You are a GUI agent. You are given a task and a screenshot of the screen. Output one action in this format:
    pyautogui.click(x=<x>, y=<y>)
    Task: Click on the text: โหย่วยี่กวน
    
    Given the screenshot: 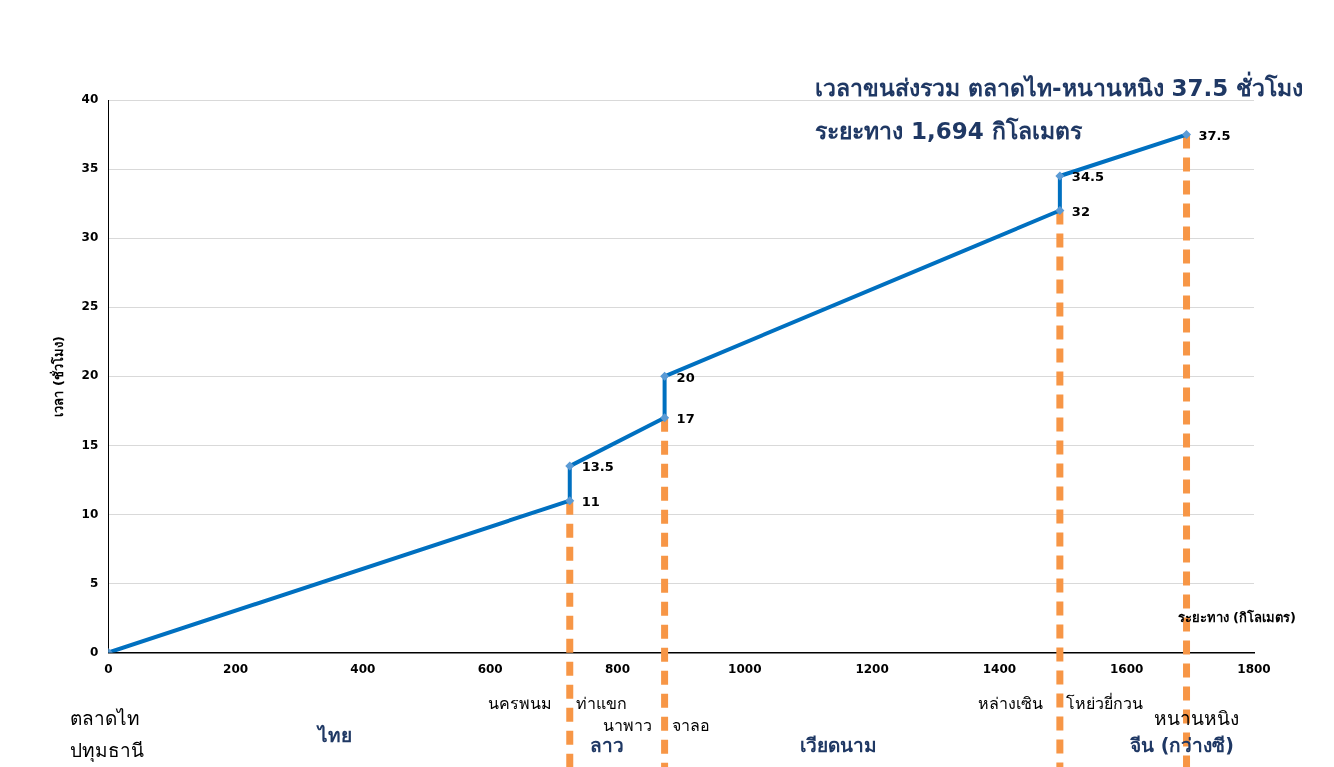 What is the action you would take?
    pyautogui.click(x=1104, y=703)
    